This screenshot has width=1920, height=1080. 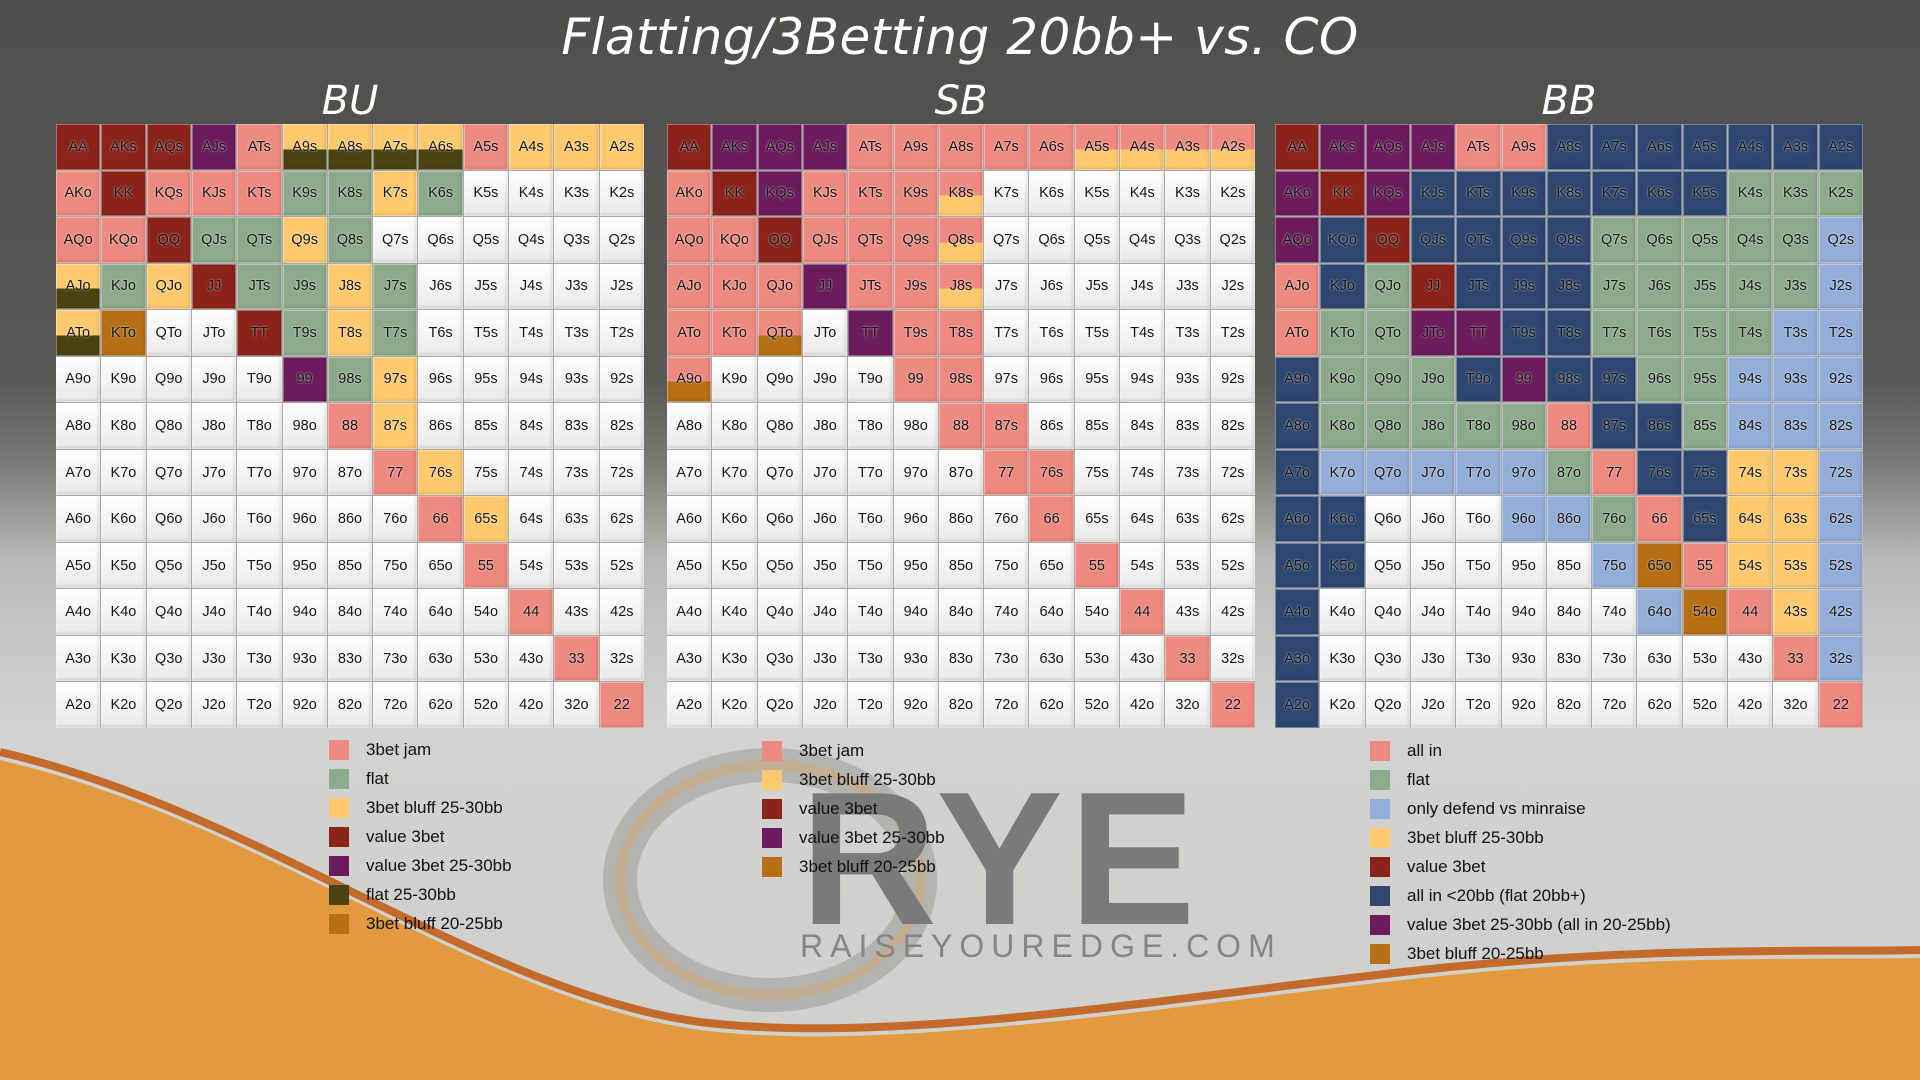 What do you see at coordinates (1750, 286) in the screenshot?
I see `hand-cell-j4s: J4s` at bounding box center [1750, 286].